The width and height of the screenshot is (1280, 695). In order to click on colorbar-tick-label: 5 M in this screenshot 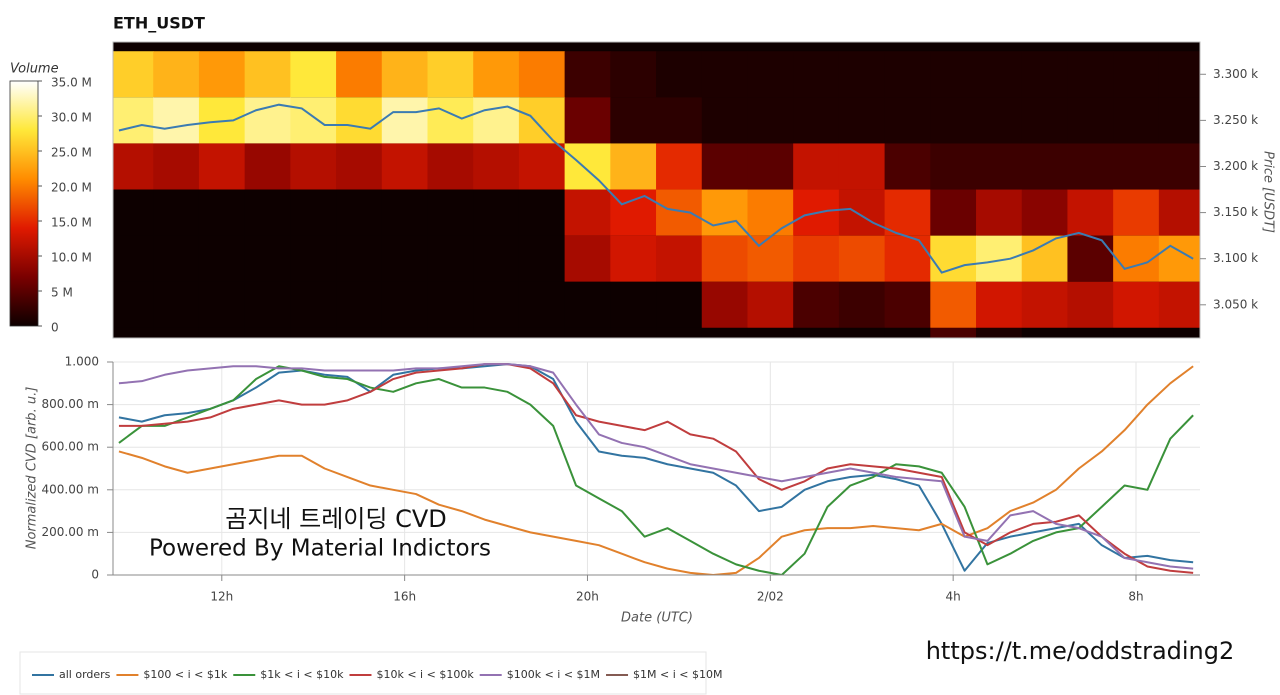, I will do `click(62, 293)`.